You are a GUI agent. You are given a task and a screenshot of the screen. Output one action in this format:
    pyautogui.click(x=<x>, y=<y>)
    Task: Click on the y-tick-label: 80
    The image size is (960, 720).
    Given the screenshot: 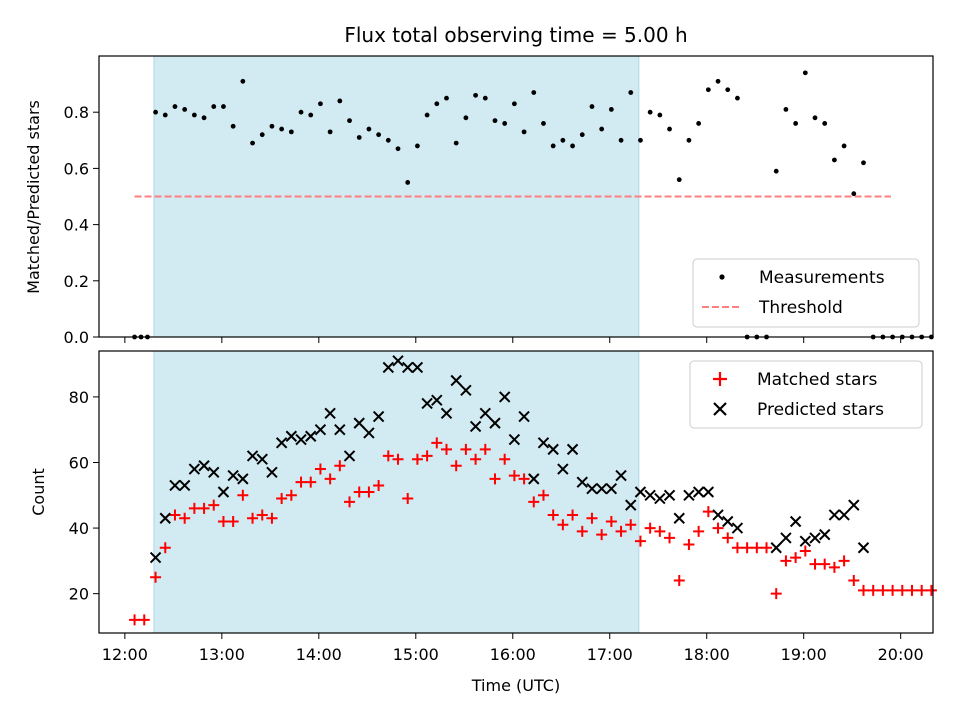 What is the action you would take?
    pyautogui.click(x=79, y=397)
    